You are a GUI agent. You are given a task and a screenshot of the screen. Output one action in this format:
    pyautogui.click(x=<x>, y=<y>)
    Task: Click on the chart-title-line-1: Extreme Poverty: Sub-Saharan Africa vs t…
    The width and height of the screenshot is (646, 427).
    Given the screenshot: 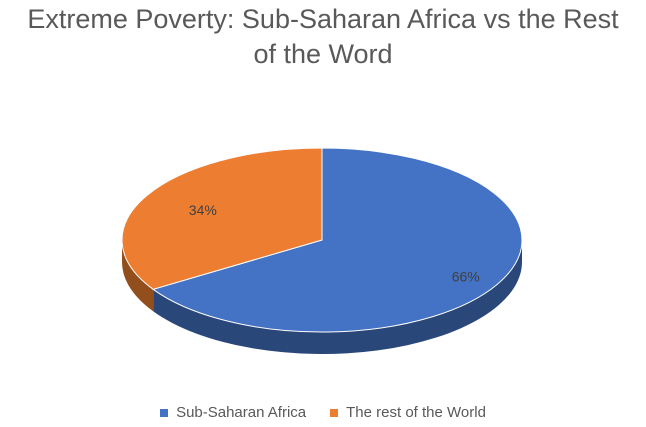 What is the action you would take?
    pyautogui.click(x=323, y=19)
    